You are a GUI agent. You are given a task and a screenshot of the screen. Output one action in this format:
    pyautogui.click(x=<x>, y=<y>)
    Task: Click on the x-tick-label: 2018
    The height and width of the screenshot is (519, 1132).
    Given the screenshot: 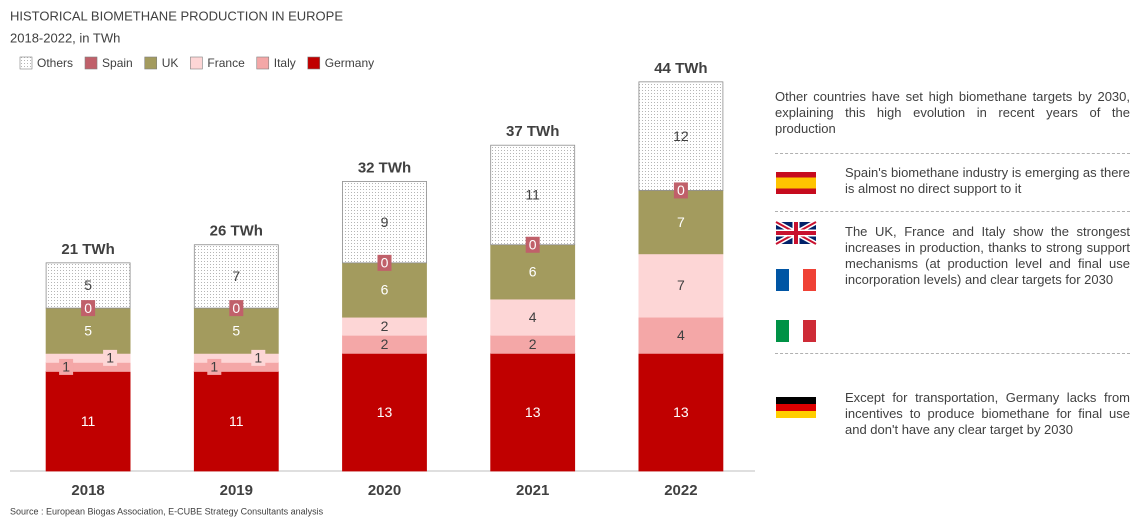 What is the action you would take?
    pyautogui.click(x=87, y=490)
    